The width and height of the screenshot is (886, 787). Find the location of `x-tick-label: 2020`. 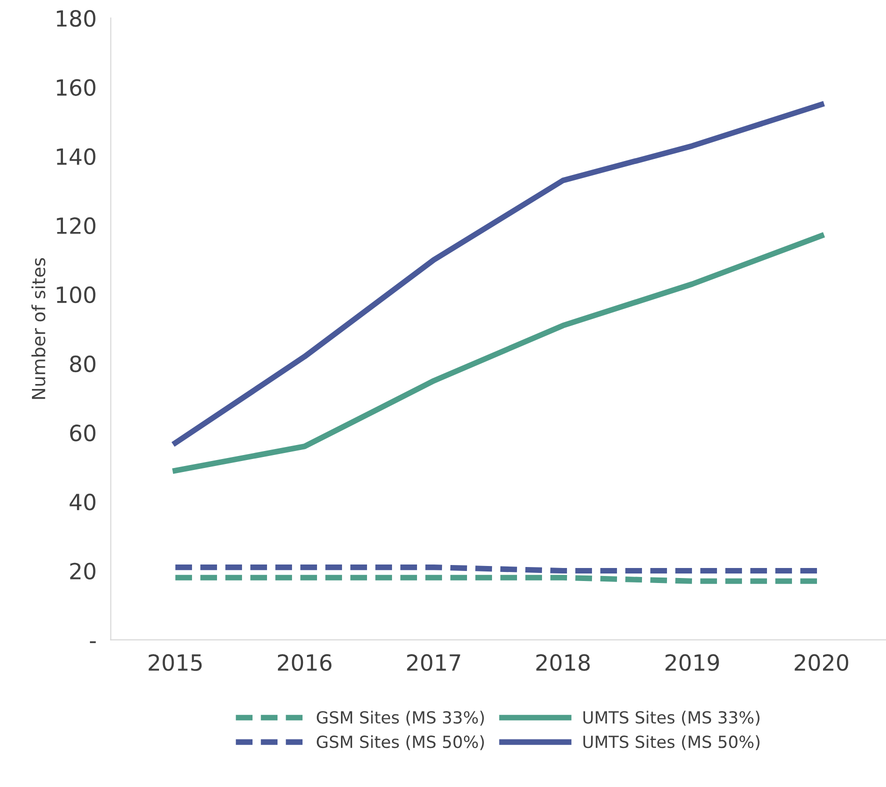

x-tick-label: 2020 is located at coordinates (821, 662).